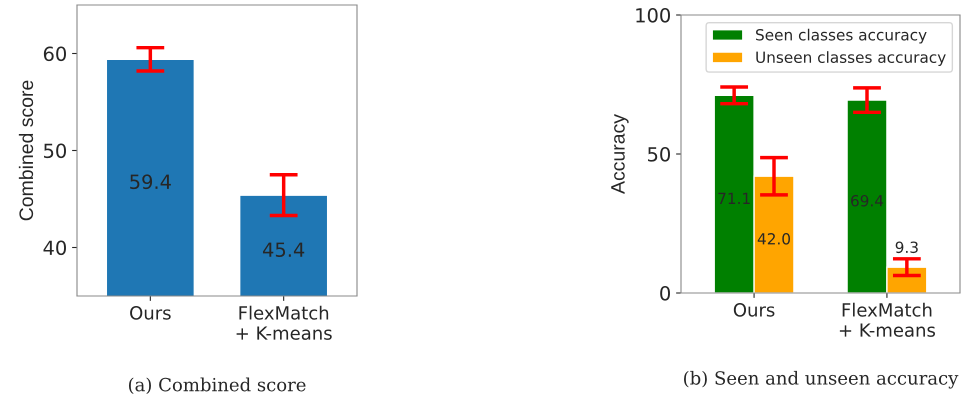 This screenshot has height=408, width=974. Describe the element at coordinates (150, 182) in the screenshot. I see `data-label: 59.4` at that location.